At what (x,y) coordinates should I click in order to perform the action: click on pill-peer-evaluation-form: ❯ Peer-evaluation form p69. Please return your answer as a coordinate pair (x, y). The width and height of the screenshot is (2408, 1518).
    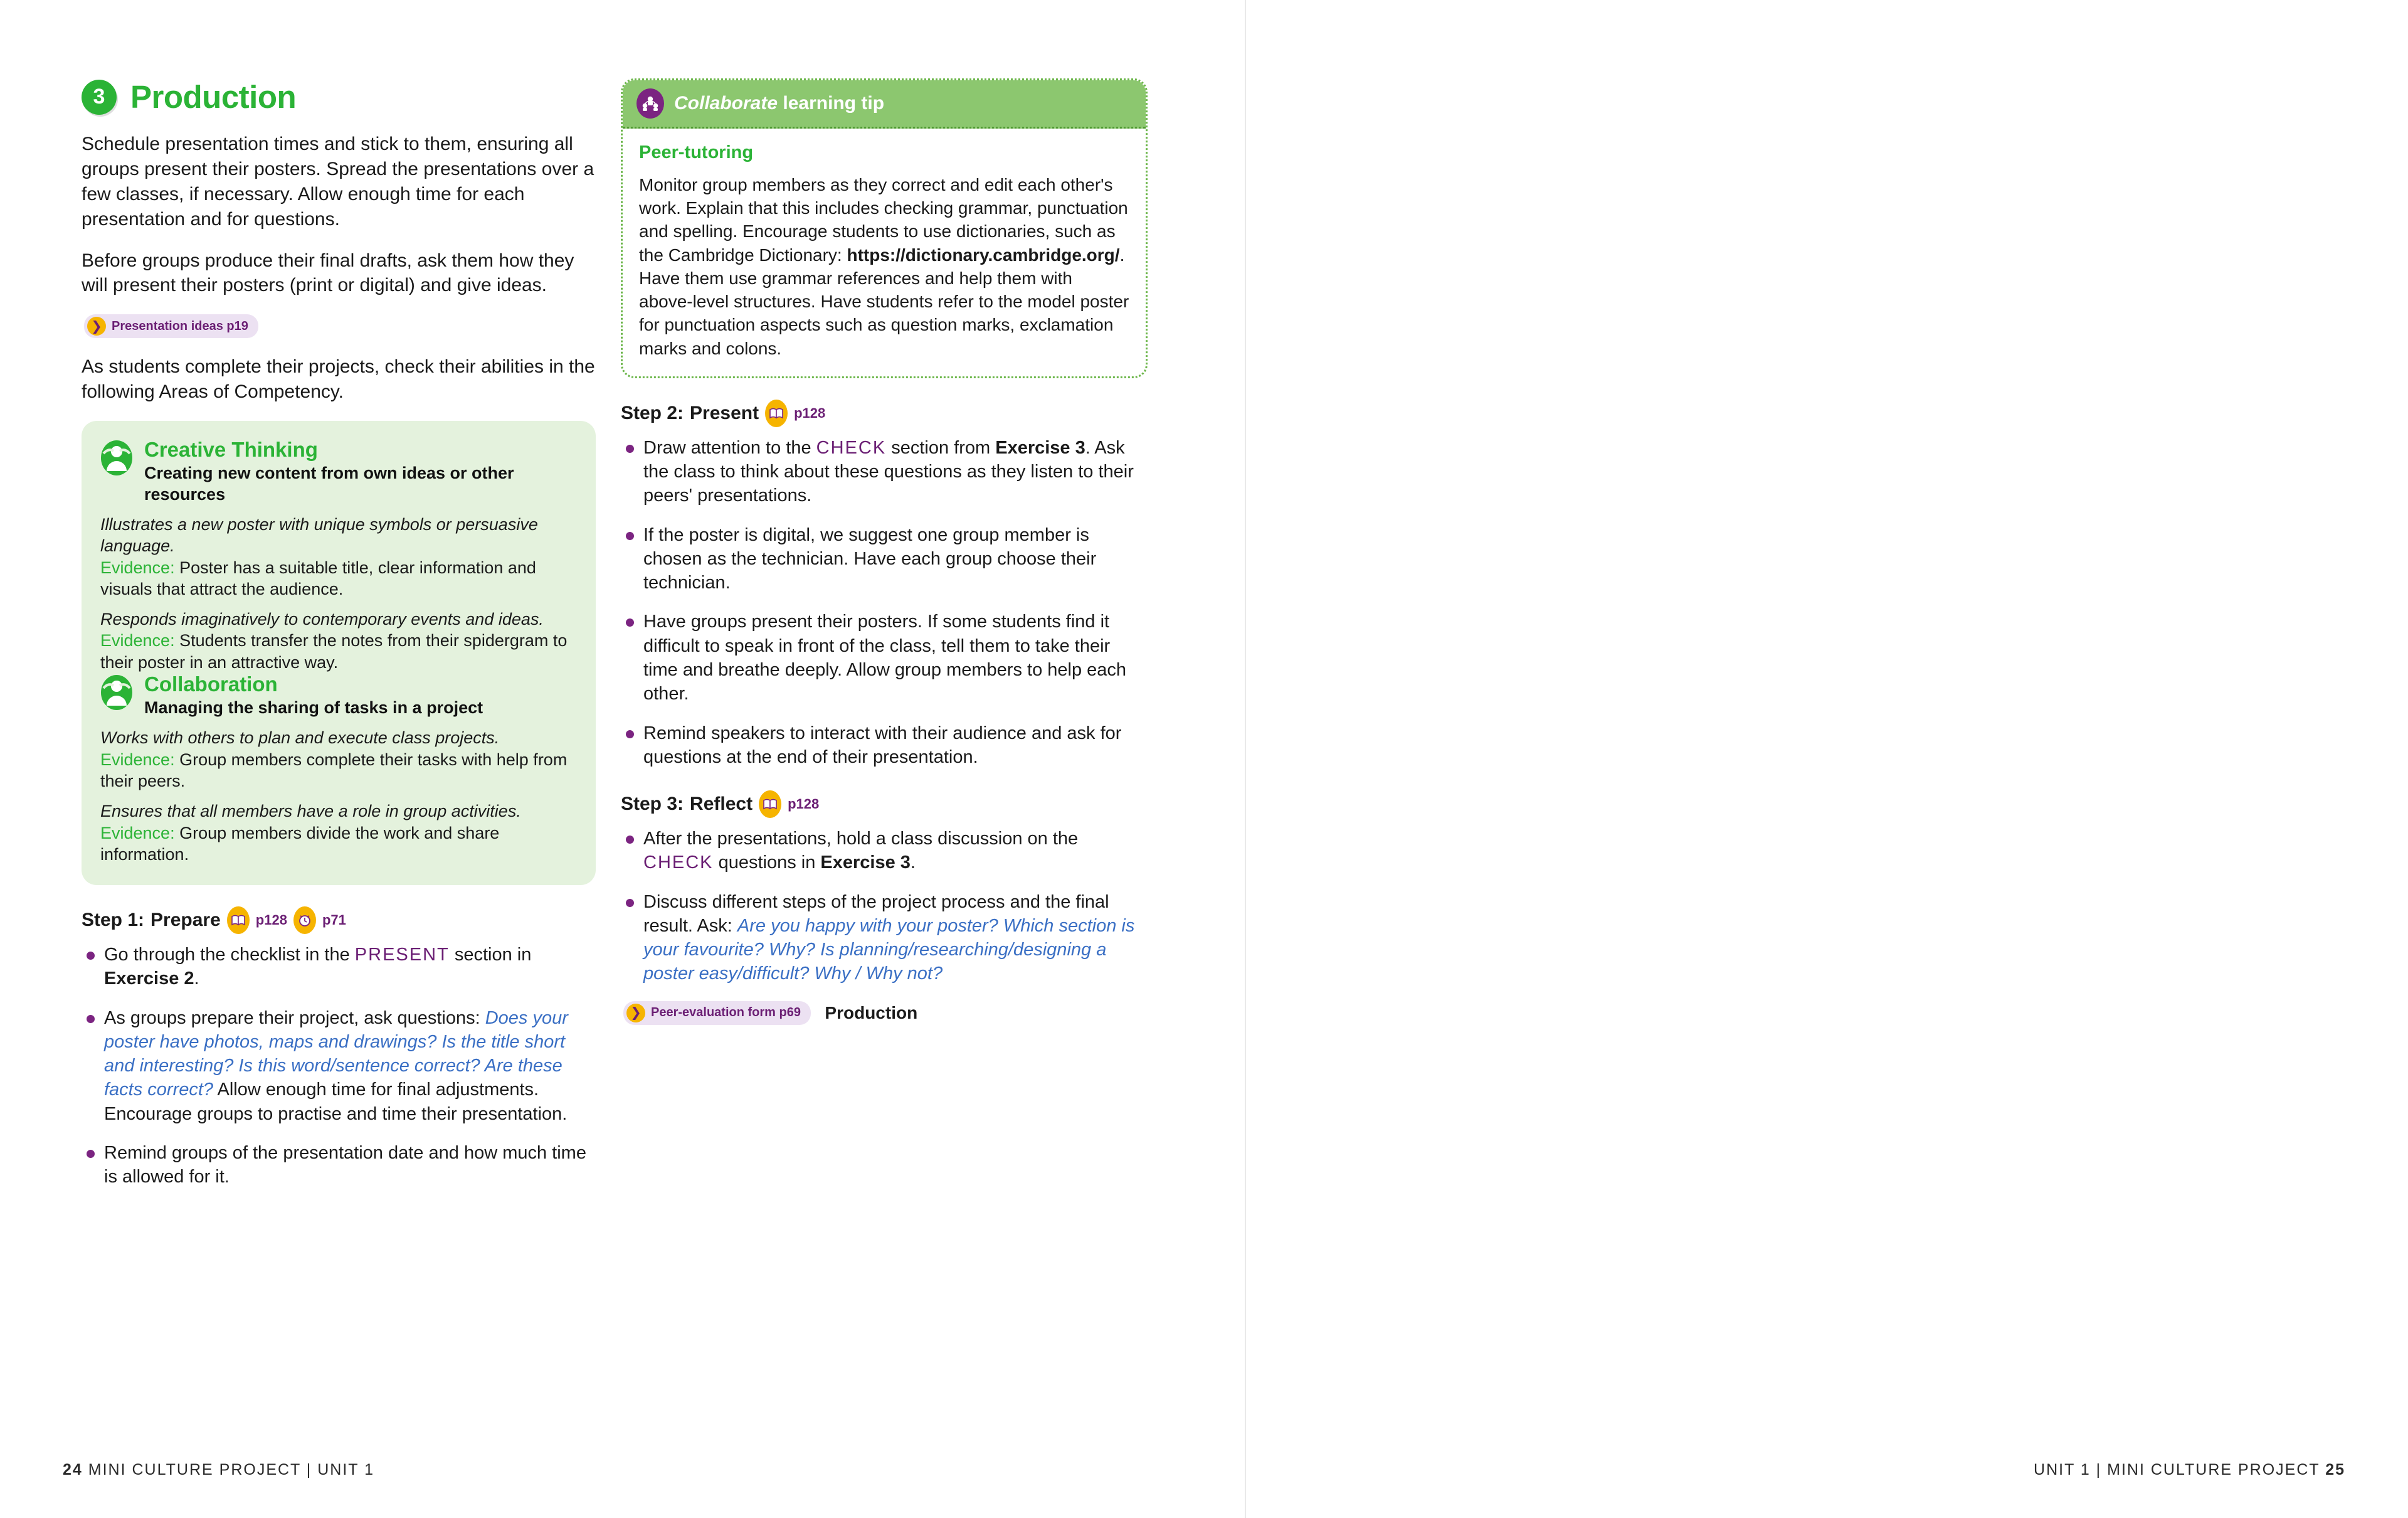
    Looking at the image, I should click on (717, 1013).